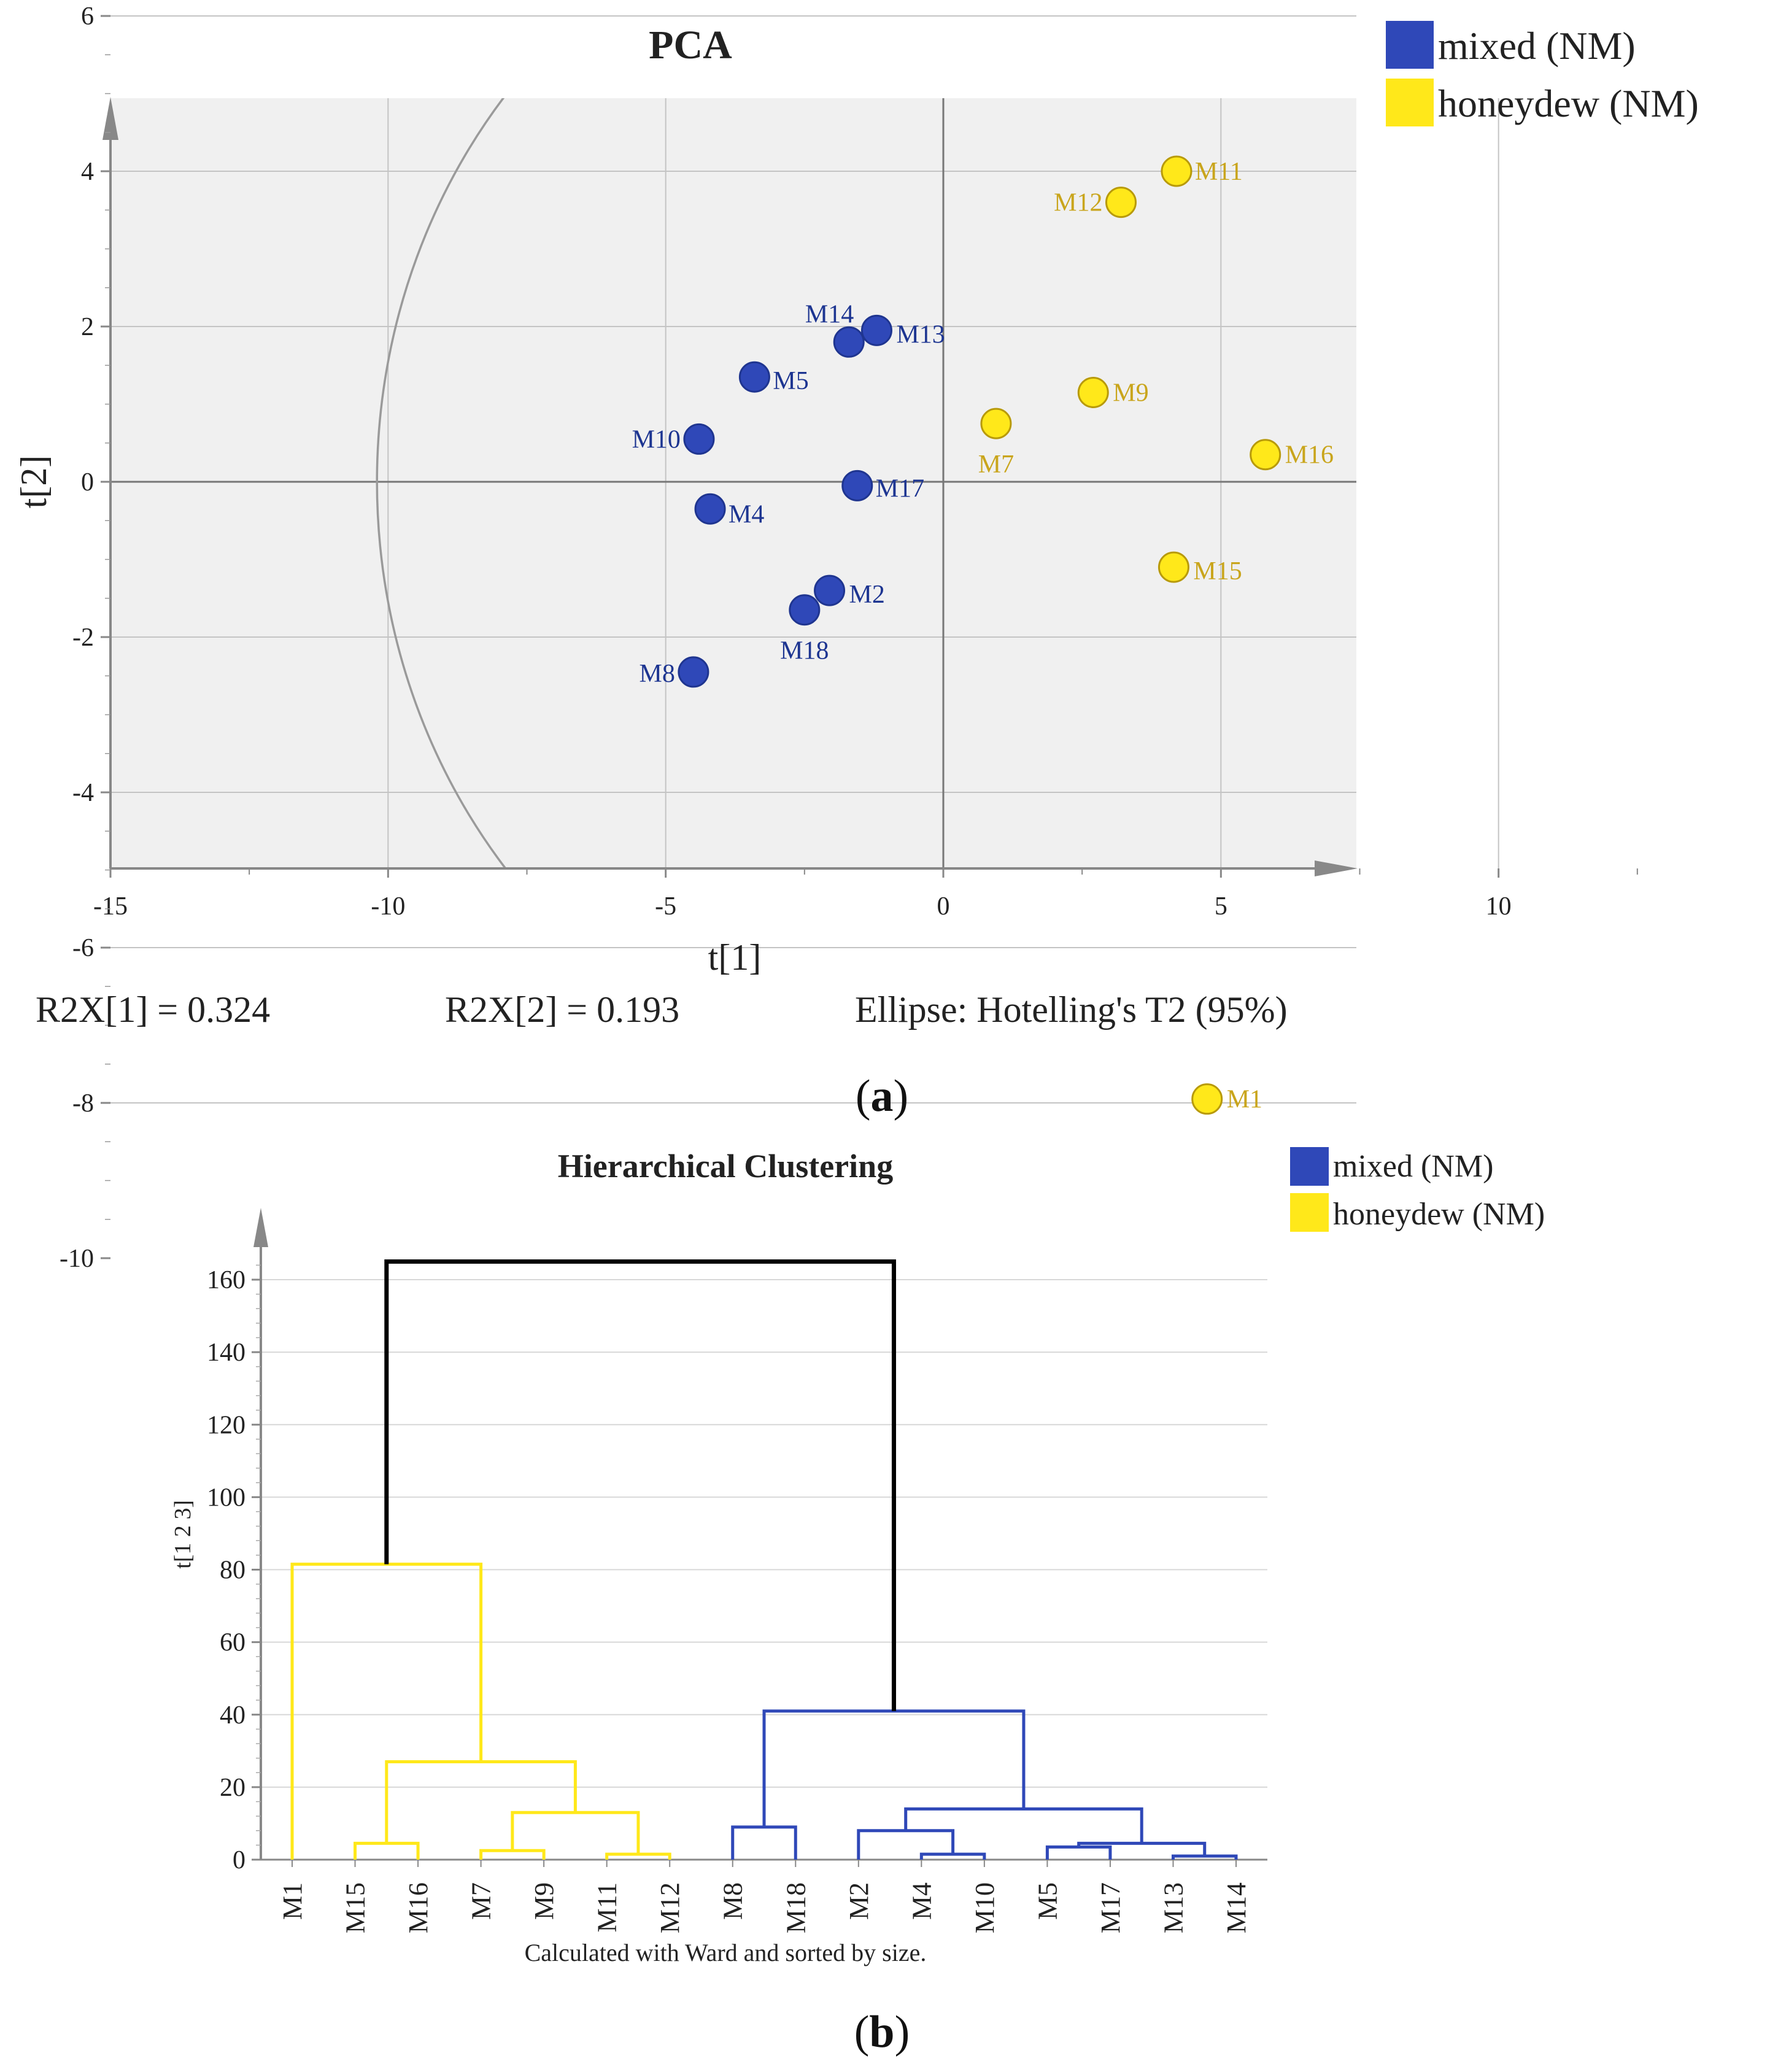  What do you see at coordinates (670, 1907) in the screenshot?
I see `dendro-leaf-label-m12: M12` at bounding box center [670, 1907].